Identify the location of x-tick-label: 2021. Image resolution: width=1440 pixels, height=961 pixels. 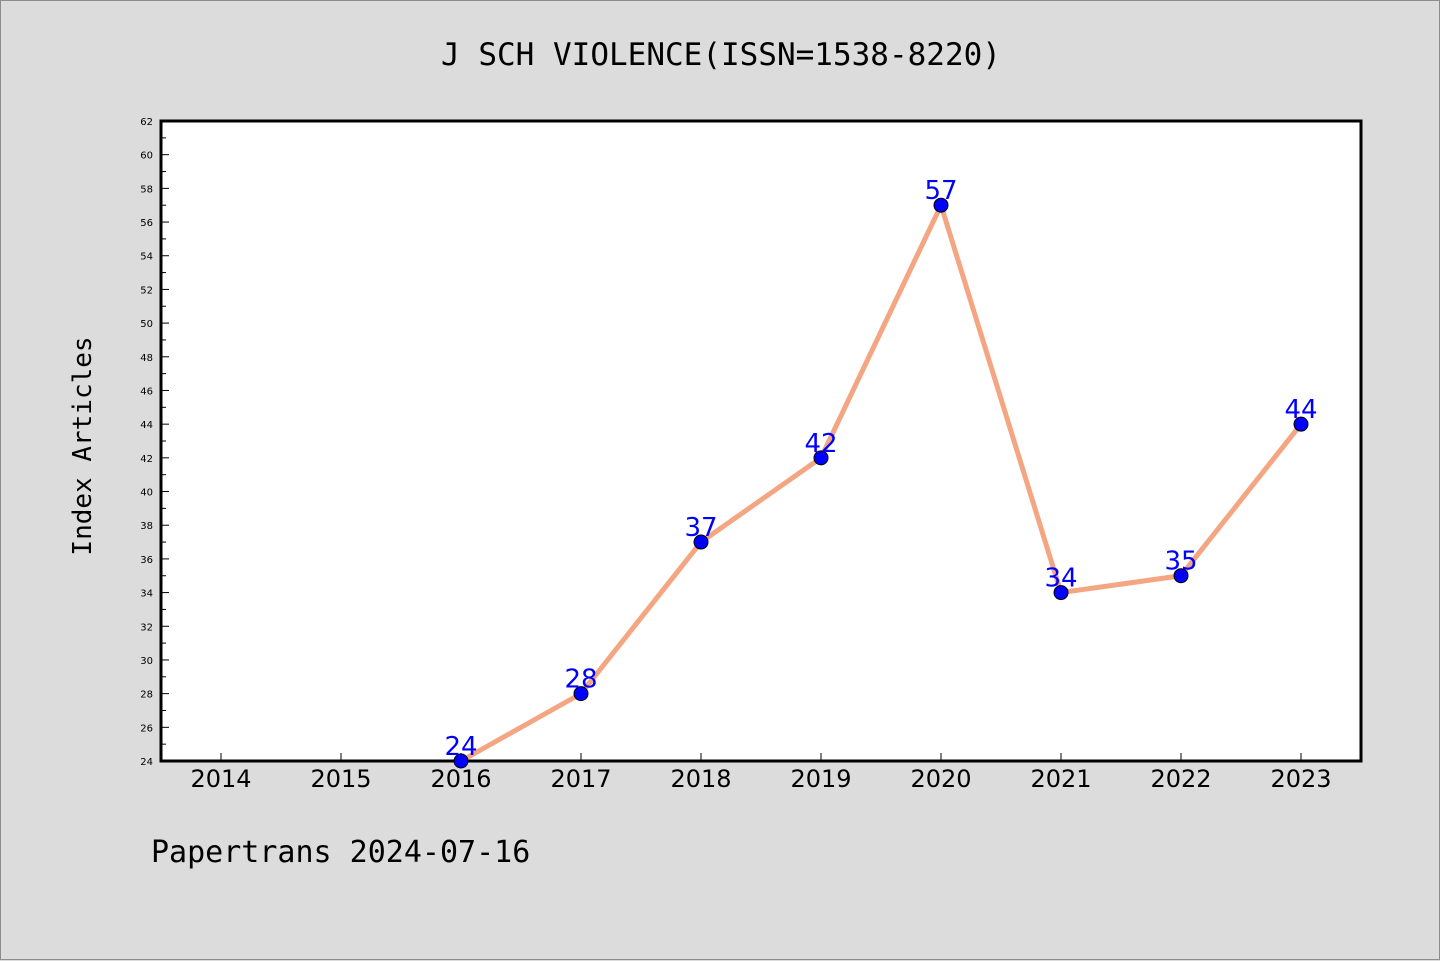
(1060, 779).